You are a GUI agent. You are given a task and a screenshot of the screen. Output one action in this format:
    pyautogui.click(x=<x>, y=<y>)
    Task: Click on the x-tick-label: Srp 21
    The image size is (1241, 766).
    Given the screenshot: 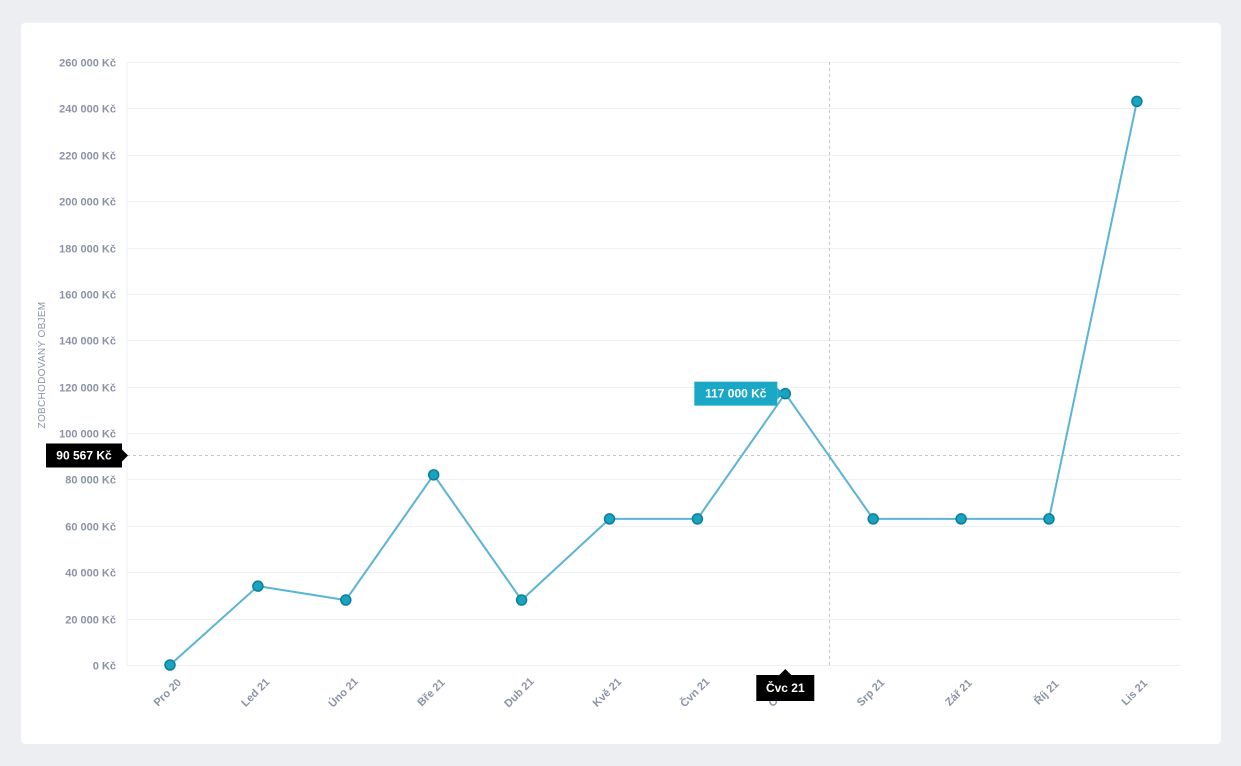 What is the action you would take?
    pyautogui.click(x=871, y=693)
    